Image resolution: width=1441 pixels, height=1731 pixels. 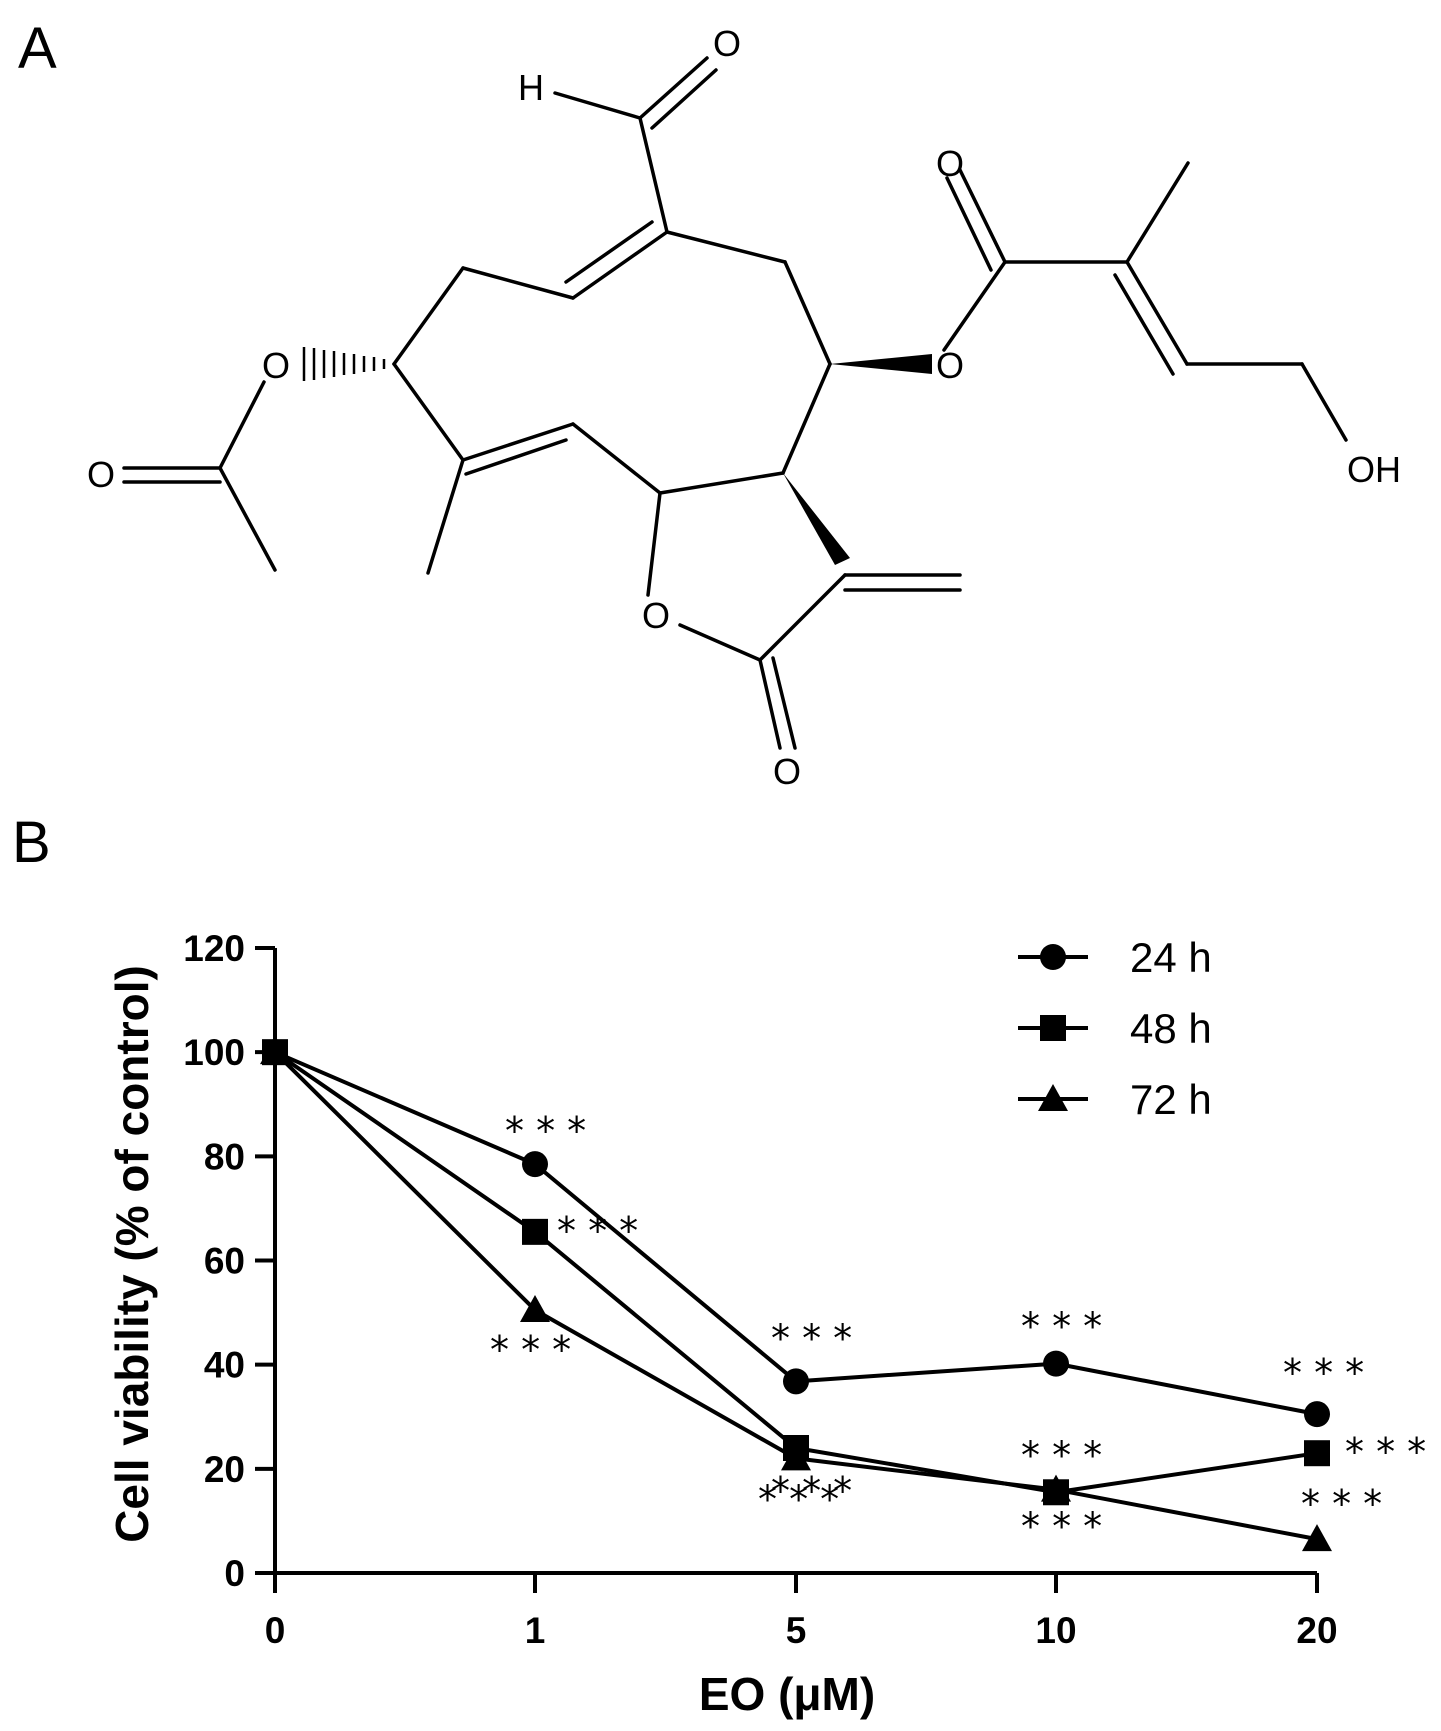 What do you see at coordinates (1316, 1630) in the screenshot?
I see `x-tick-label: 20` at bounding box center [1316, 1630].